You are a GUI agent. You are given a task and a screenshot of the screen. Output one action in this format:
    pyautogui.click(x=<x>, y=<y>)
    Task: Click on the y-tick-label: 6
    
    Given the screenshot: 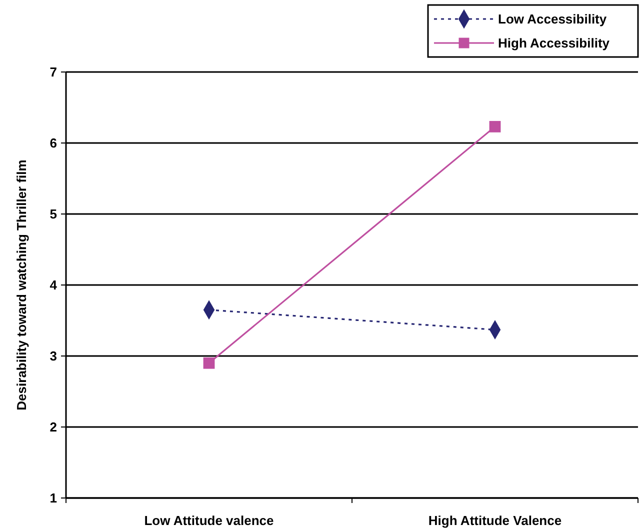 What is the action you would take?
    pyautogui.click(x=53, y=143)
    